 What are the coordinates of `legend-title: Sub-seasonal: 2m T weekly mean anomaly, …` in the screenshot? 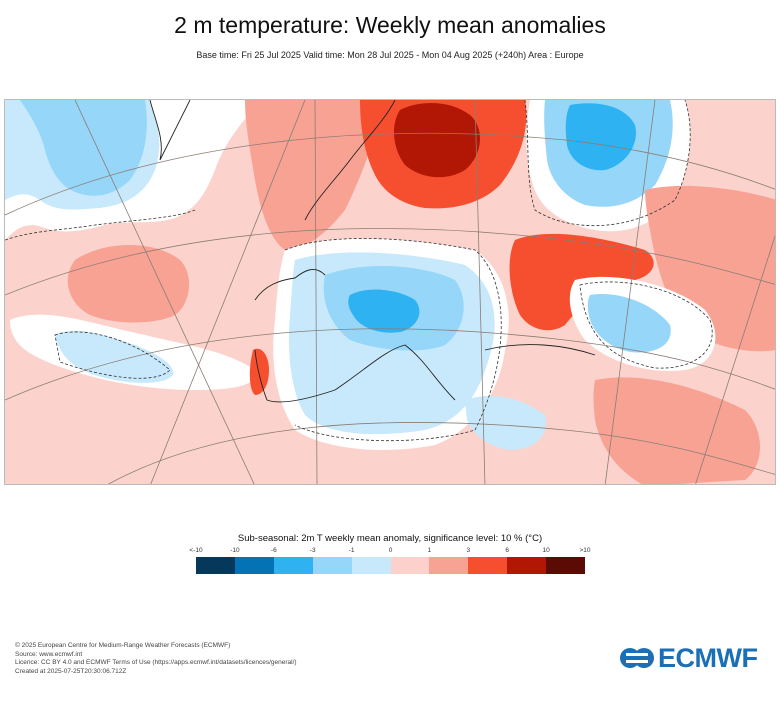 It's located at (390, 538).